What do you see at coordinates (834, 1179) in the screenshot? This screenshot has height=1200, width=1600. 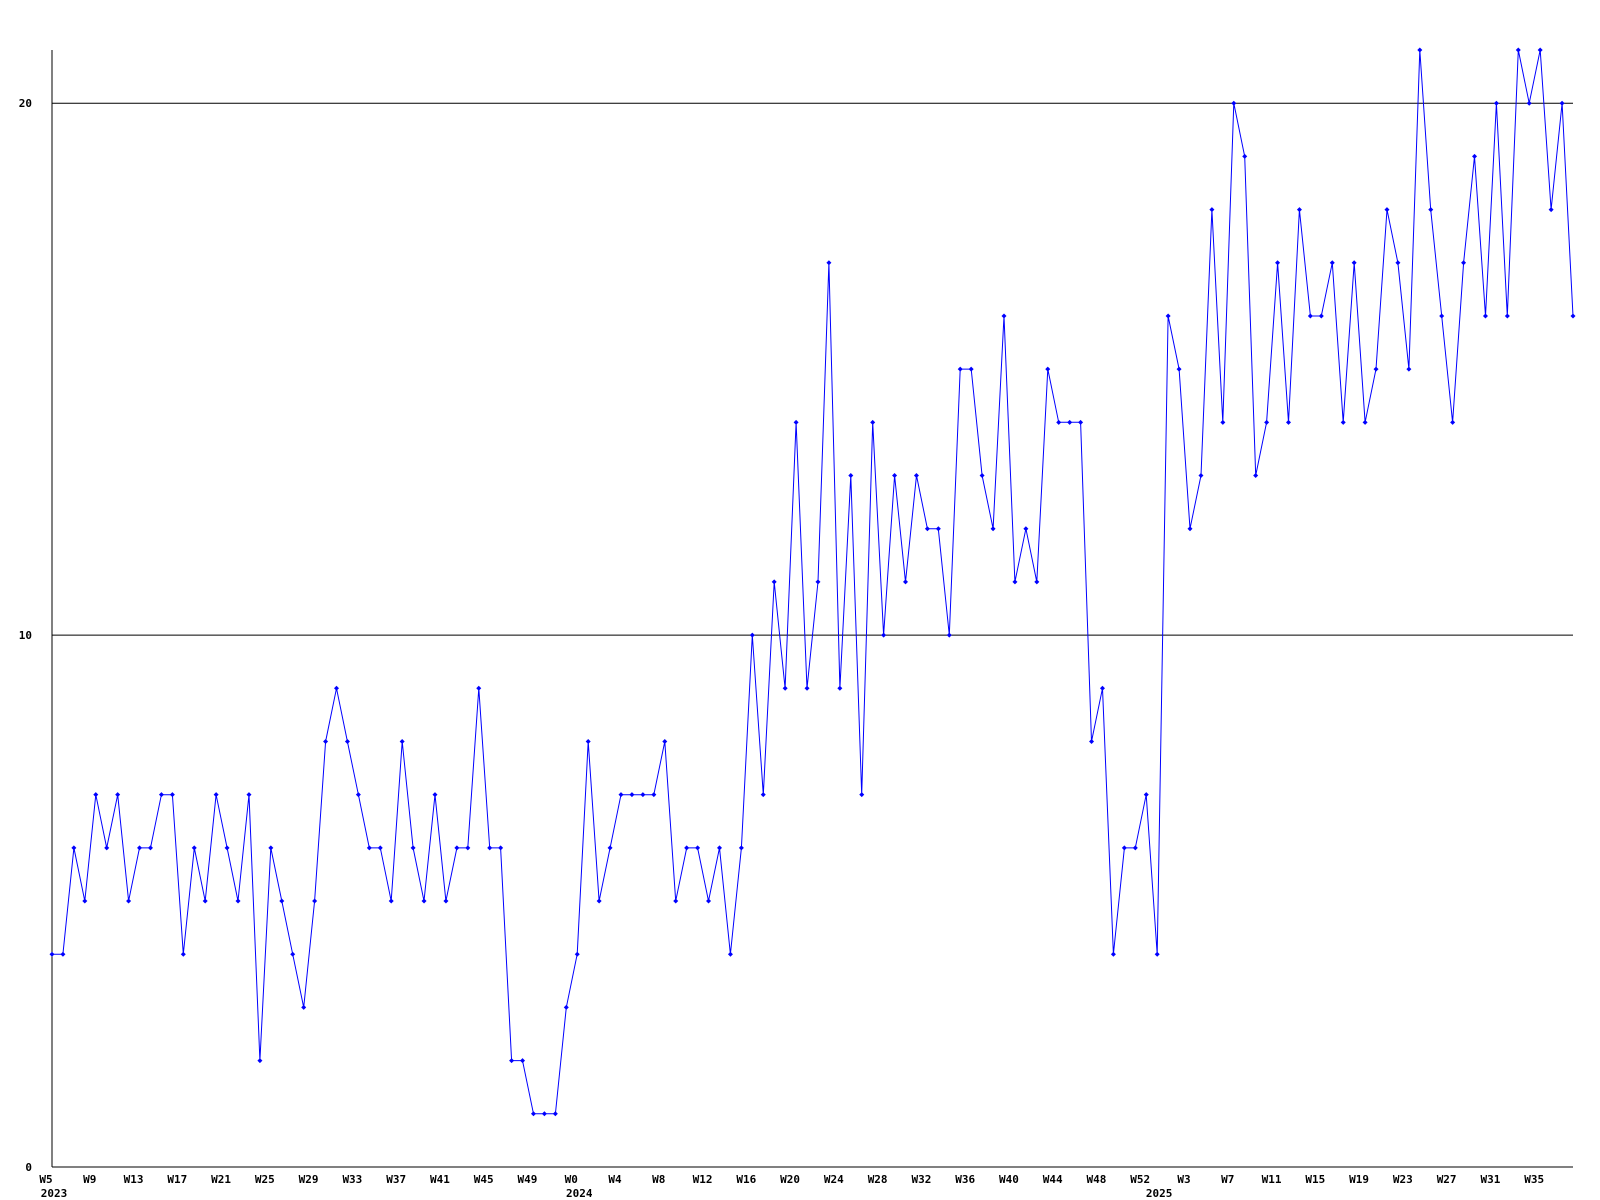 I see `x-tick-label: W24` at bounding box center [834, 1179].